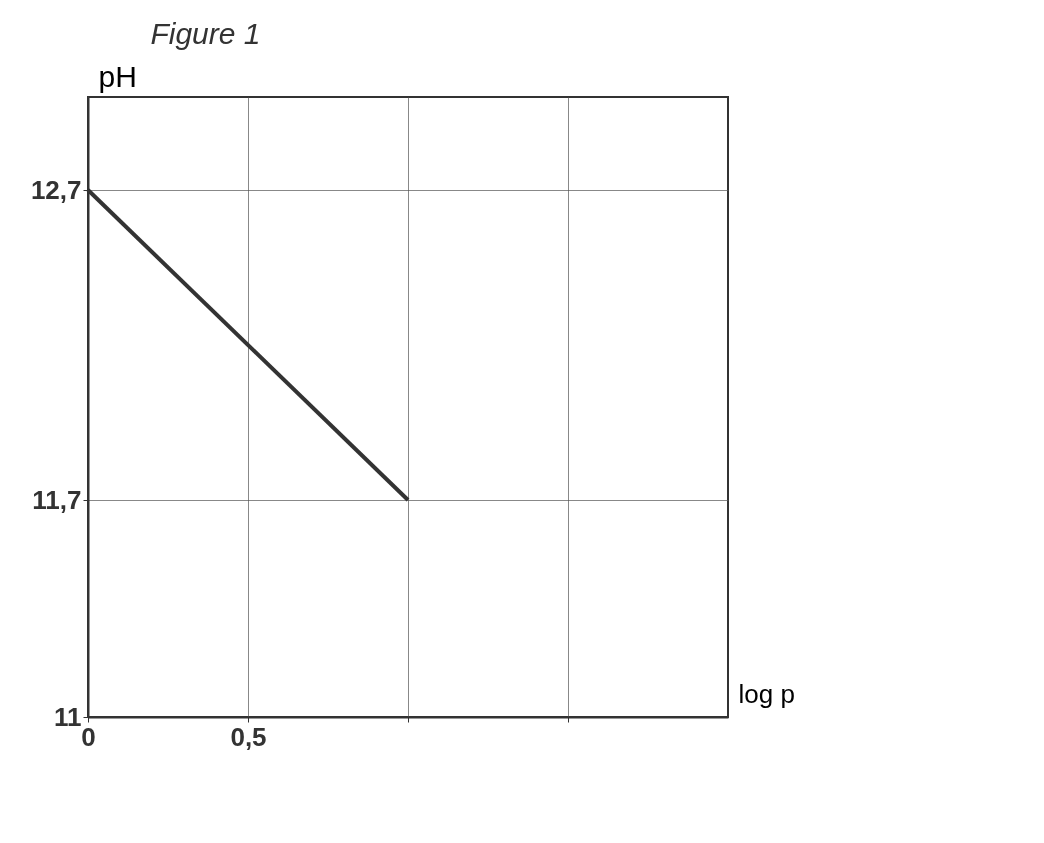 This screenshot has height=843, width=1044. I want to click on y-tick-label: 11, so click(68, 716).